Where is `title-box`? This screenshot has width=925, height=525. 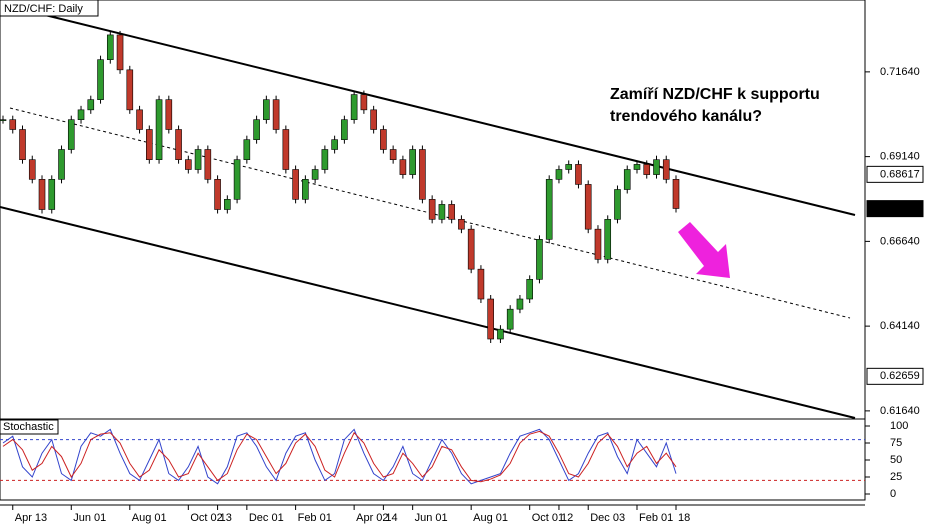 title-box is located at coordinates (49, 8).